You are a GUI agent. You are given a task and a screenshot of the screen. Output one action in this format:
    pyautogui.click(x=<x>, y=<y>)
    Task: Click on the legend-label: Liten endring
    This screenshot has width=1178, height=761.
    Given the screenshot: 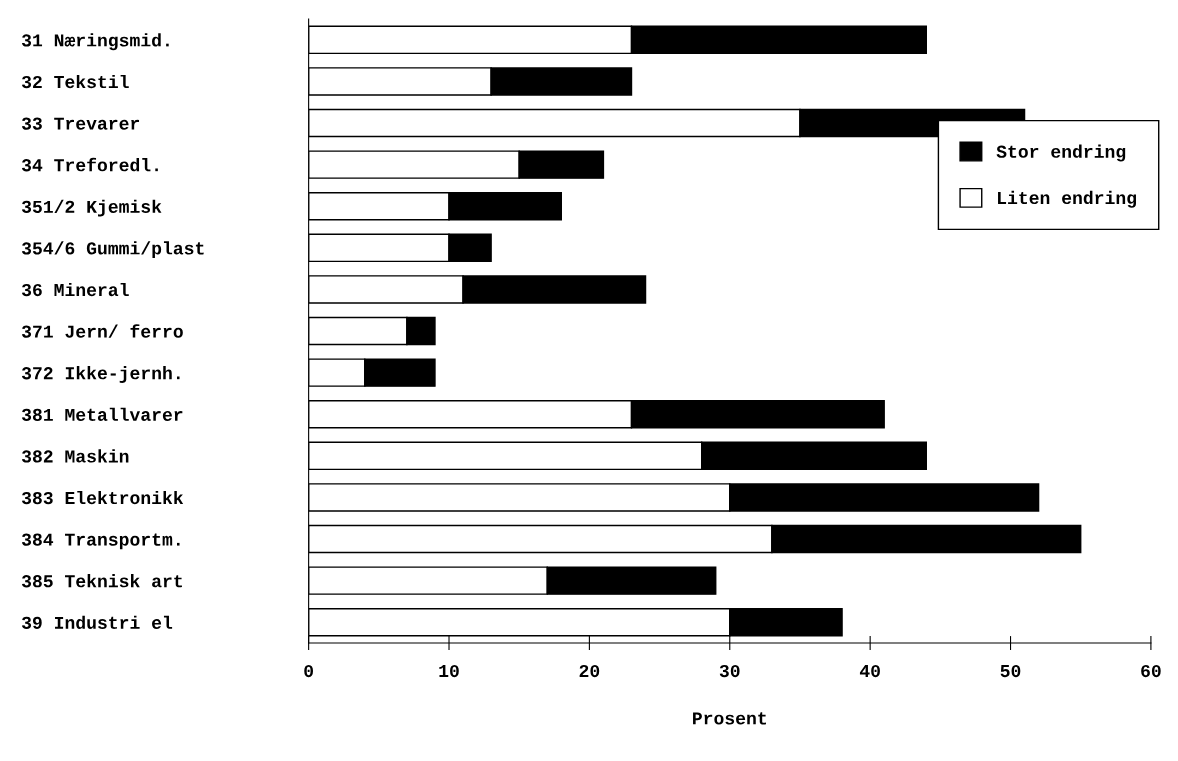 What is the action you would take?
    pyautogui.click(x=1067, y=199)
    